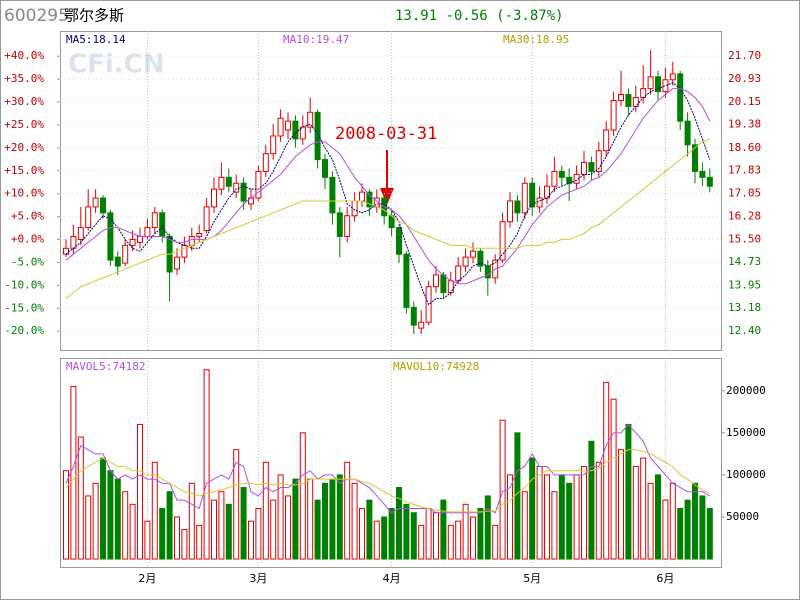 This screenshot has width=800, height=600. What do you see at coordinates (744, 124) in the screenshot?
I see `y-tick-label: 19.38` at bounding box center [744, 124].